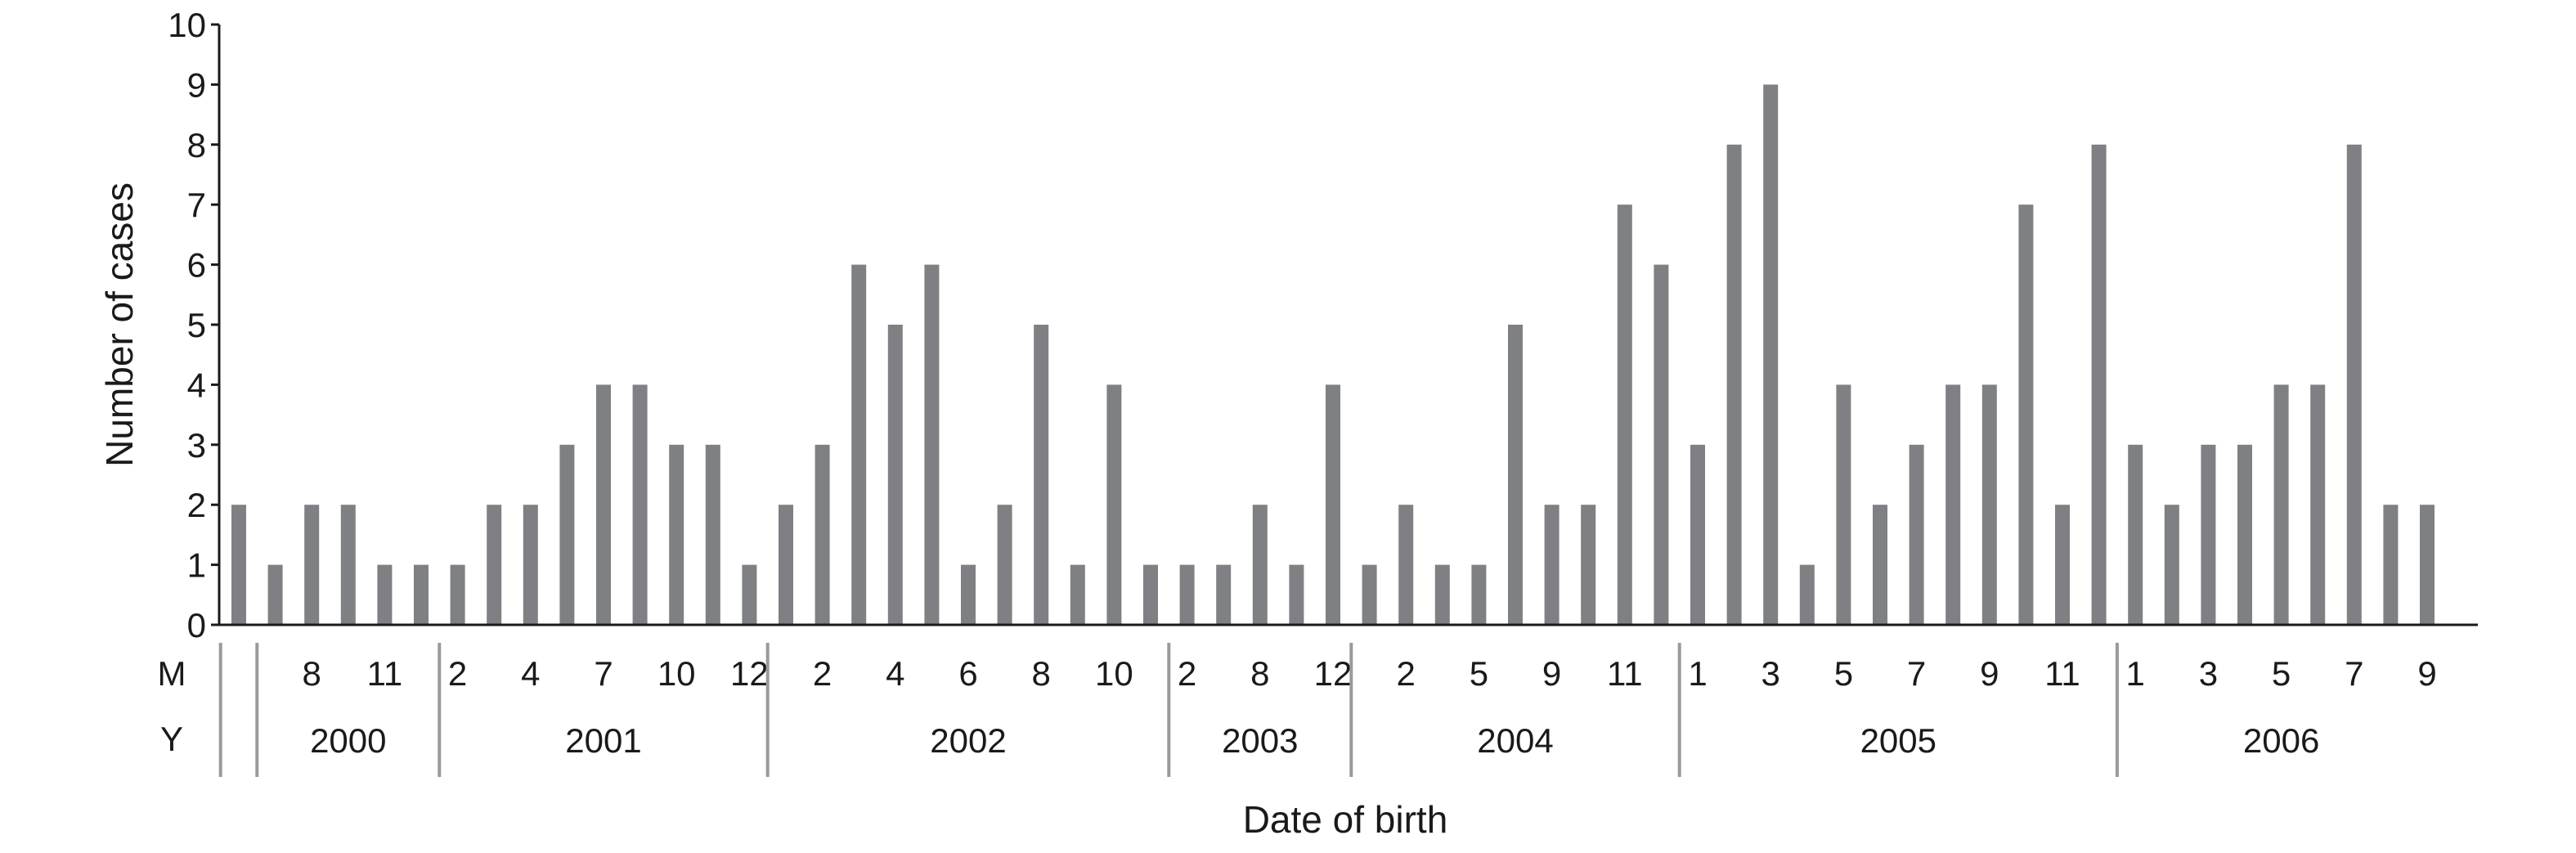 The height and width of the screenshot is (853, 2576). Describe the element at coordinates (197, 625) in the screenshot. I see `y-tick-label: 0` at that location.